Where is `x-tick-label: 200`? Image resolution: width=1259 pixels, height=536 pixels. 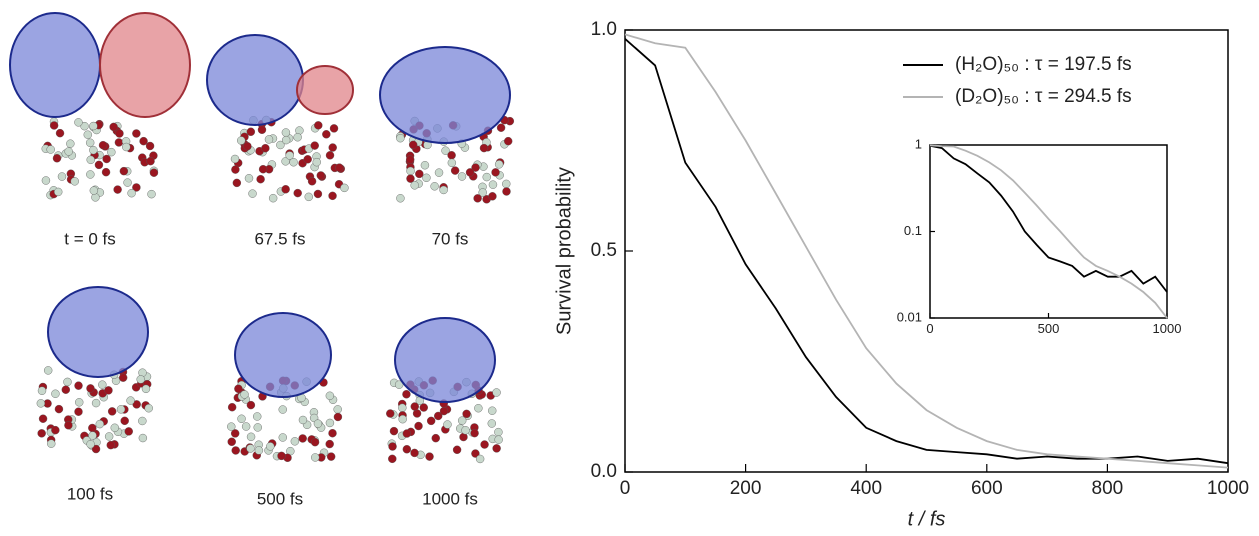 x-tick-label: 200 is located at coordinates (746, 488).